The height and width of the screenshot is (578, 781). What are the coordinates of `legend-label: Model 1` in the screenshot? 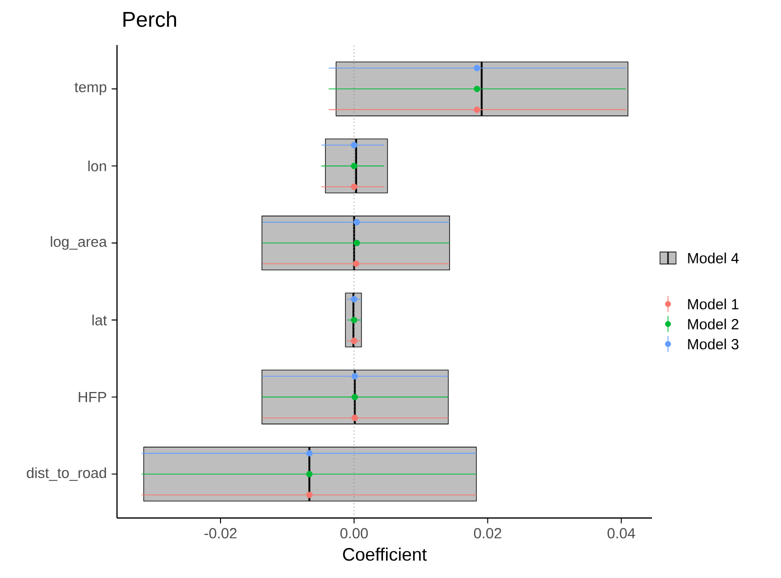 It's located at (713, 304).